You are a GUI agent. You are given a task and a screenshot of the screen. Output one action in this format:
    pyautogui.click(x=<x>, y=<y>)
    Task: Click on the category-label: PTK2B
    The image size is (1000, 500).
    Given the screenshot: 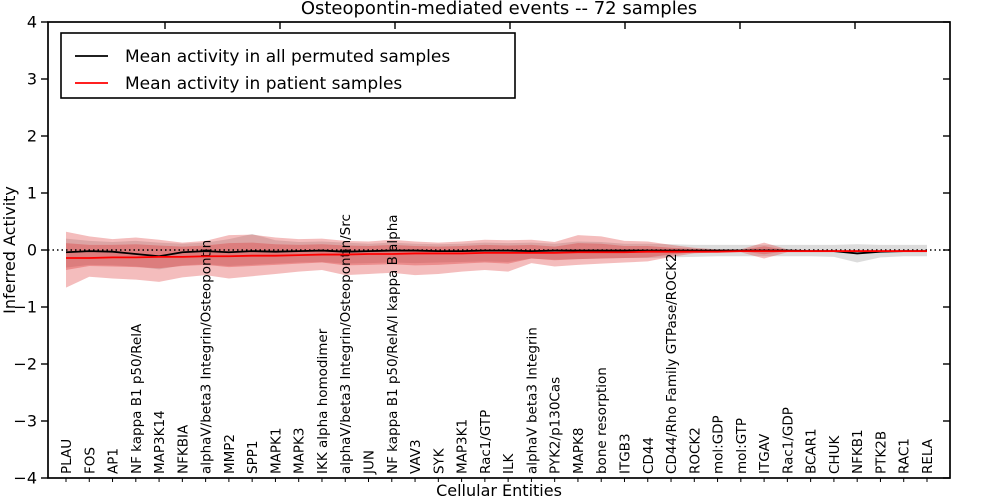 What is the action you would take?
    pyautogui.click(x=881, y=452)
    